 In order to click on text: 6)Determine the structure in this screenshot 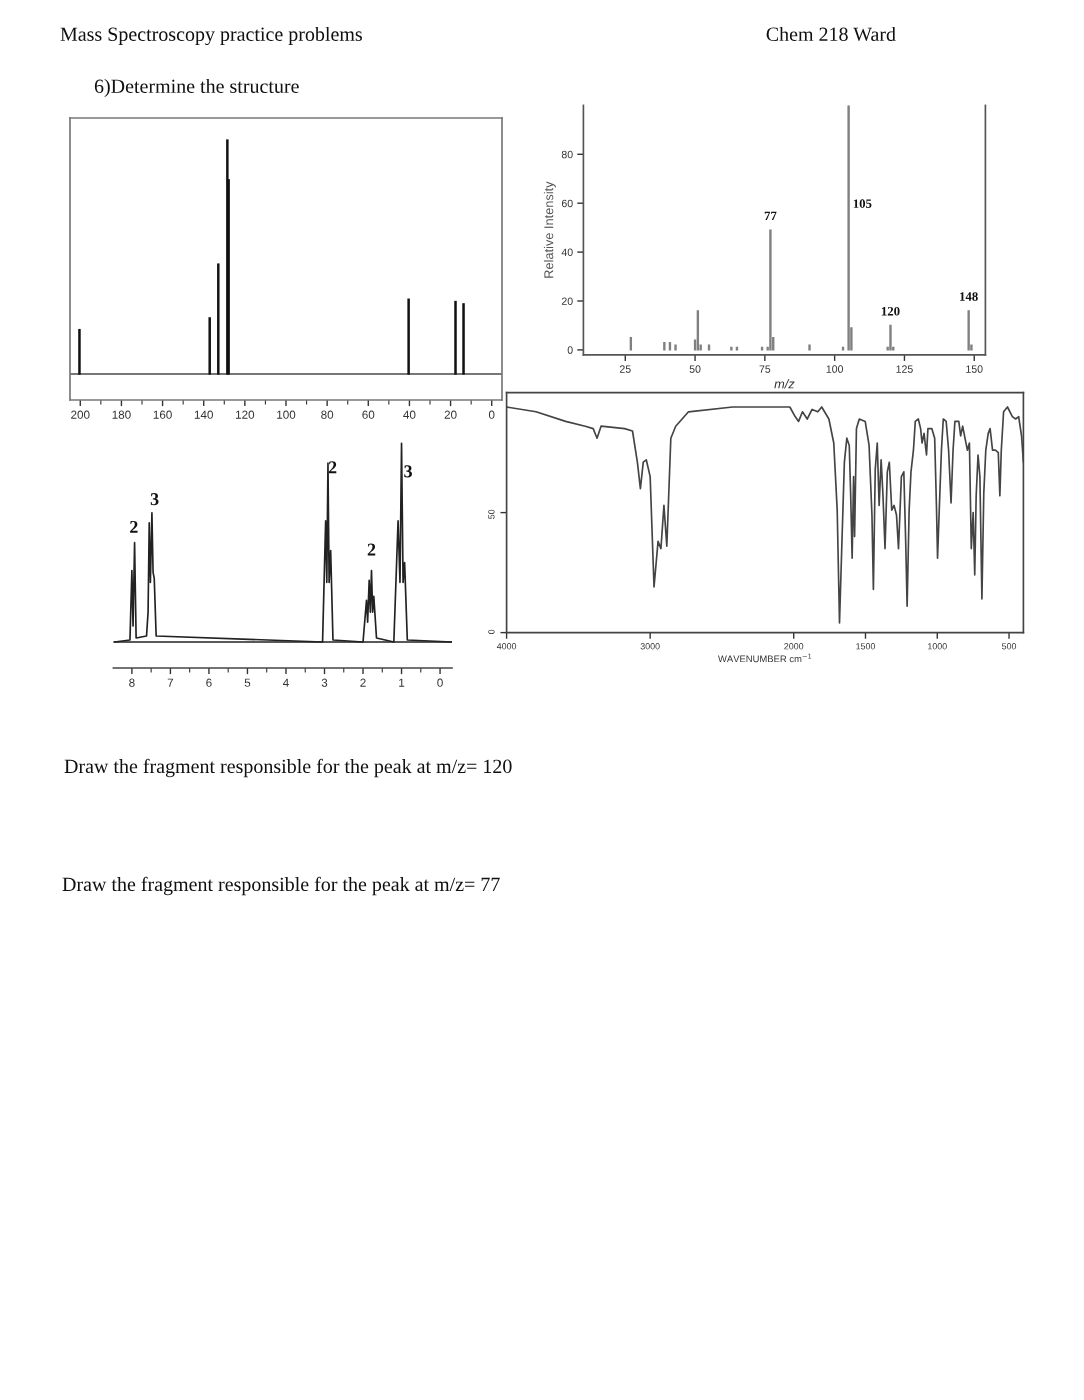, I will do `click(196, 88)`.